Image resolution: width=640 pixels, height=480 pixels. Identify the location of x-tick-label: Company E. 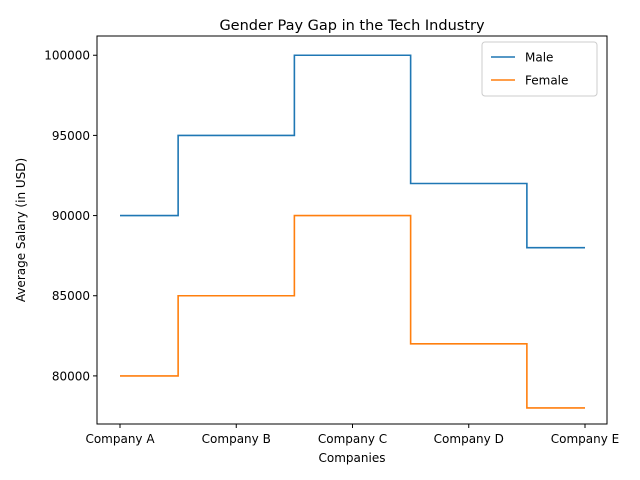
(585, 439).